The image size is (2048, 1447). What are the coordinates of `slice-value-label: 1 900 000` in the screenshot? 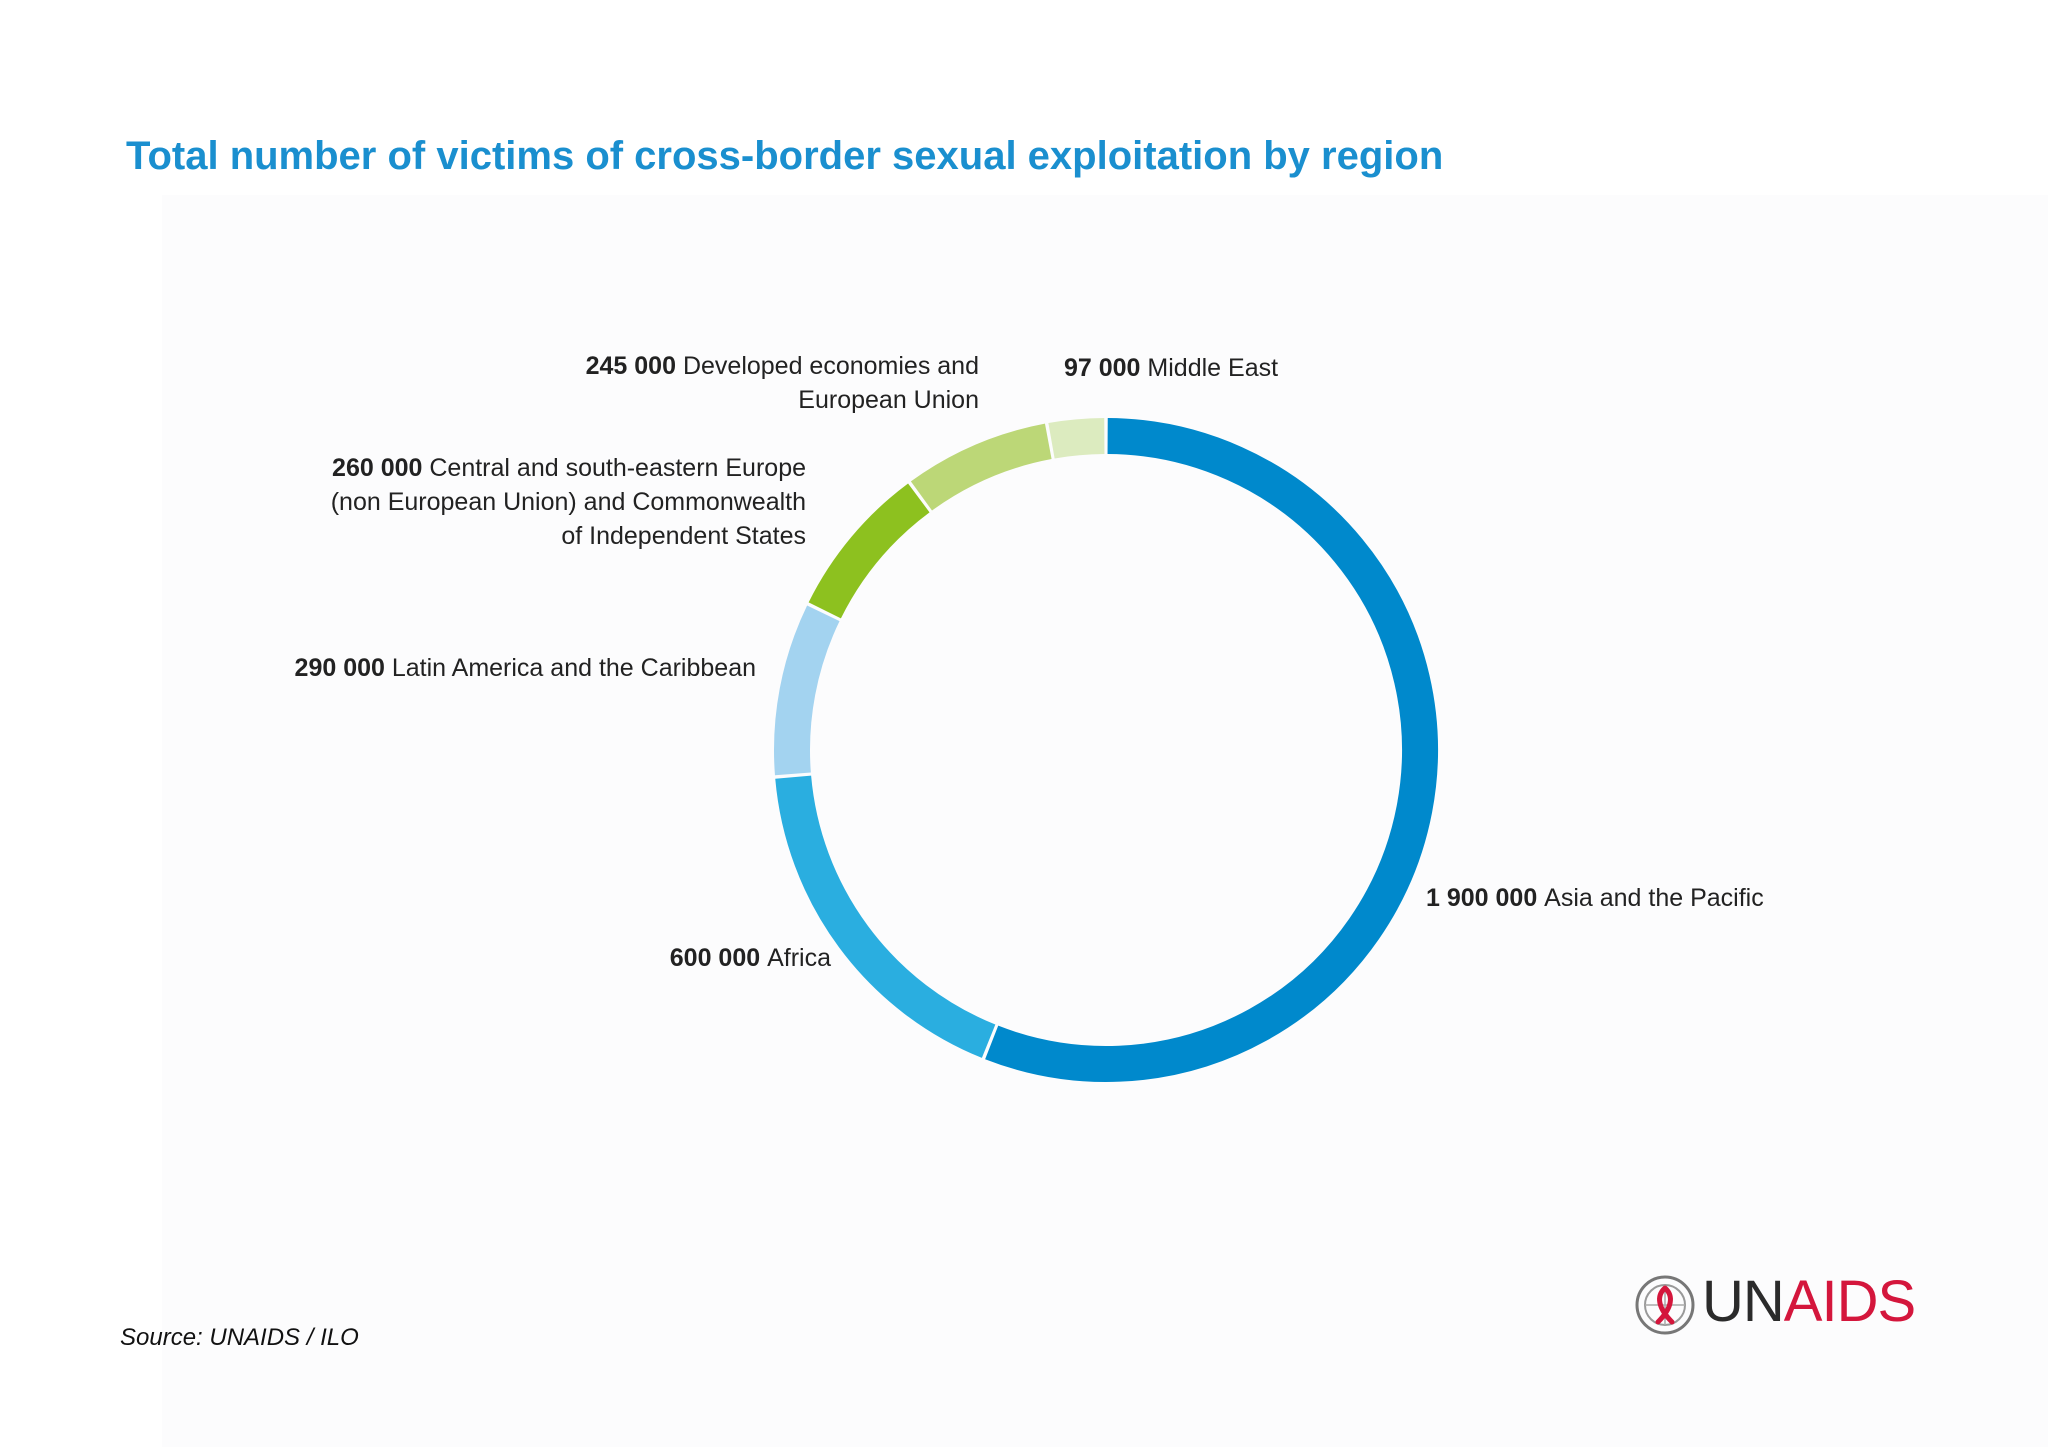 It's located at (1485, 898).